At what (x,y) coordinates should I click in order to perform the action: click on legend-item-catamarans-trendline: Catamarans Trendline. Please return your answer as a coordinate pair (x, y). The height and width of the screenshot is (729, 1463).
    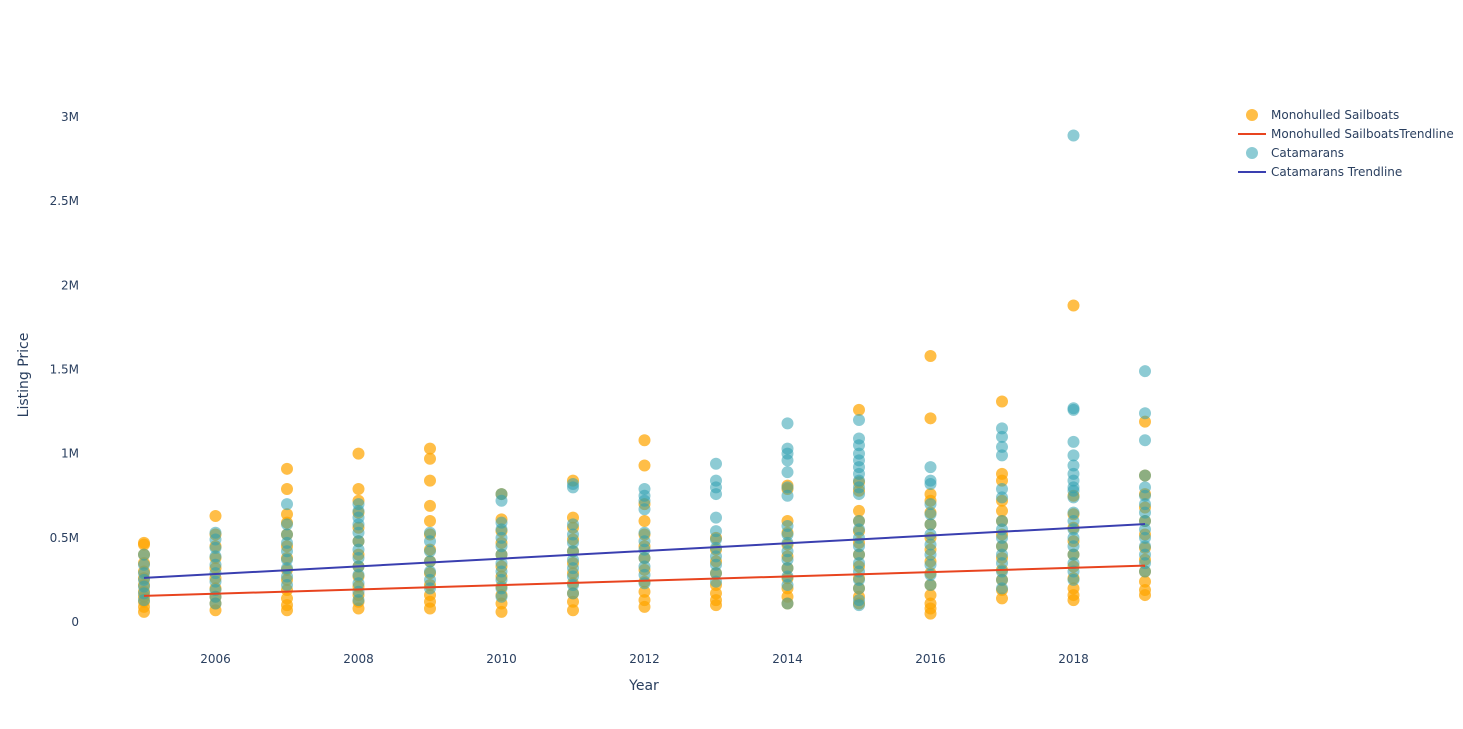
    Looking at the image, I should click on (1320, 172).